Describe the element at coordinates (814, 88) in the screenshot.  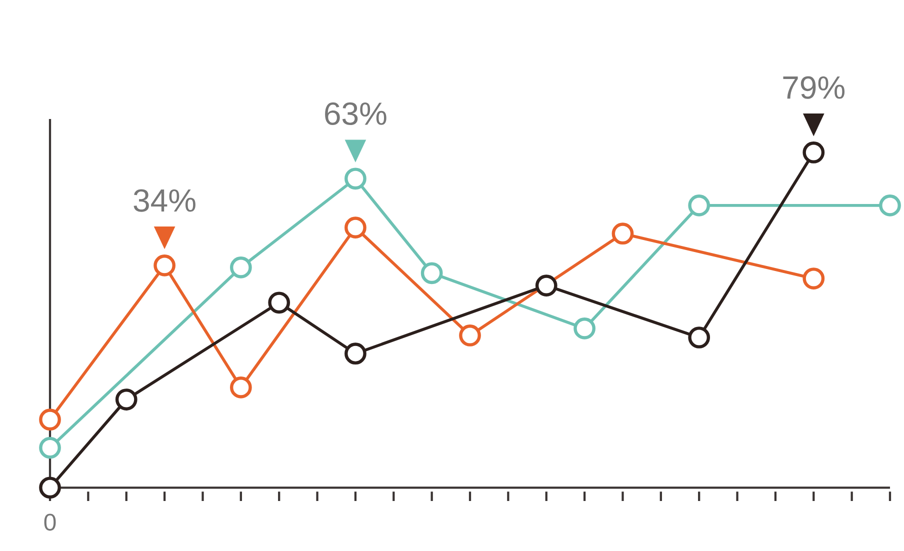
I see `annotation: 79%` at that location.